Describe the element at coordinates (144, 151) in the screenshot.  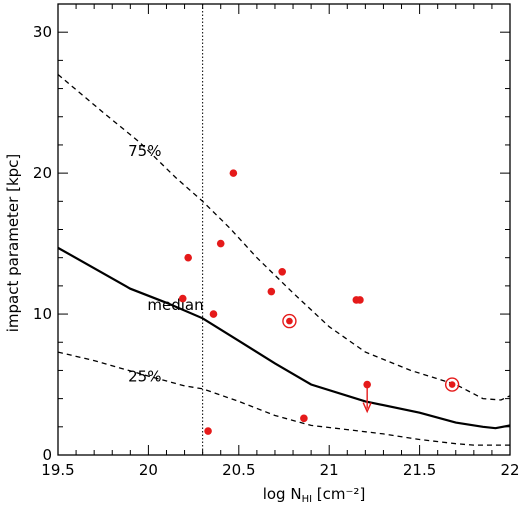
I see `curve-label-1: 75%` at that location.